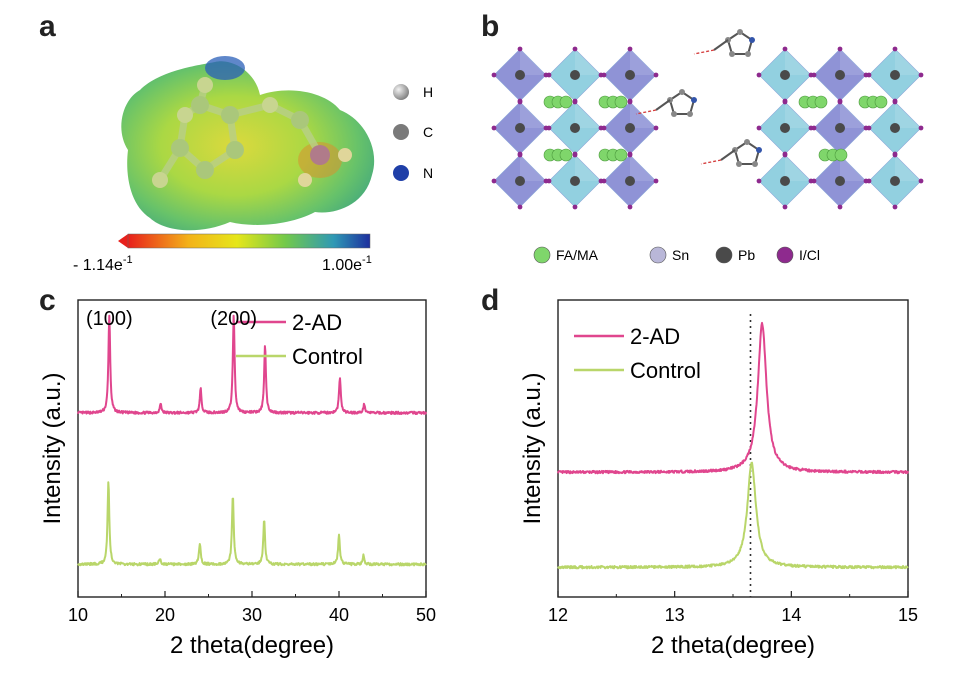 This screenshot has height=676, width=954. Describe the element at coordinates (558, 615) in the screenshot. I see `x-tick-label: 12` at that location.